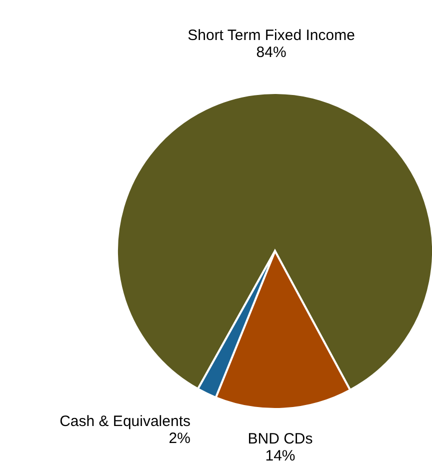  Describe the element at coordinates (271, 35) in the screenshot. I see `slice-label: Short Term Fixed Income` at that location.